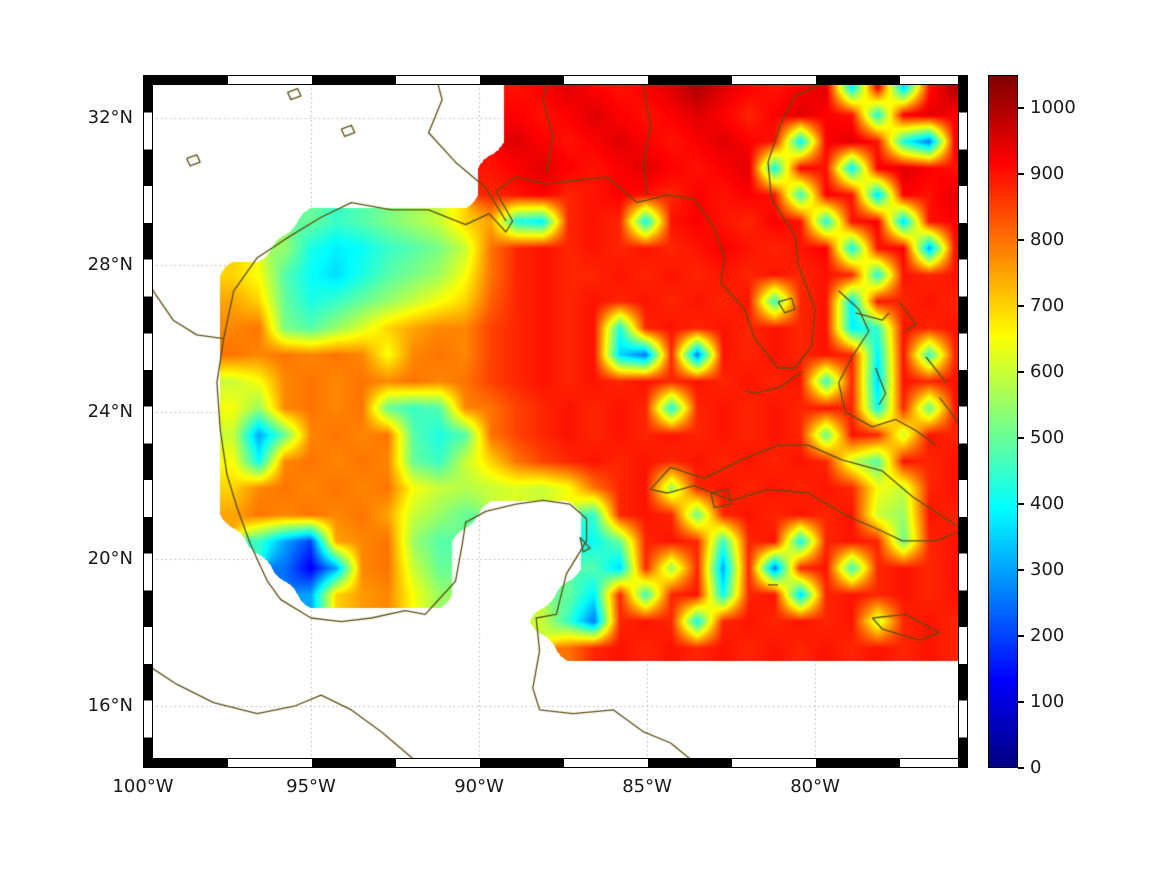  I want to click on map-frame-top, so click(555, 80).